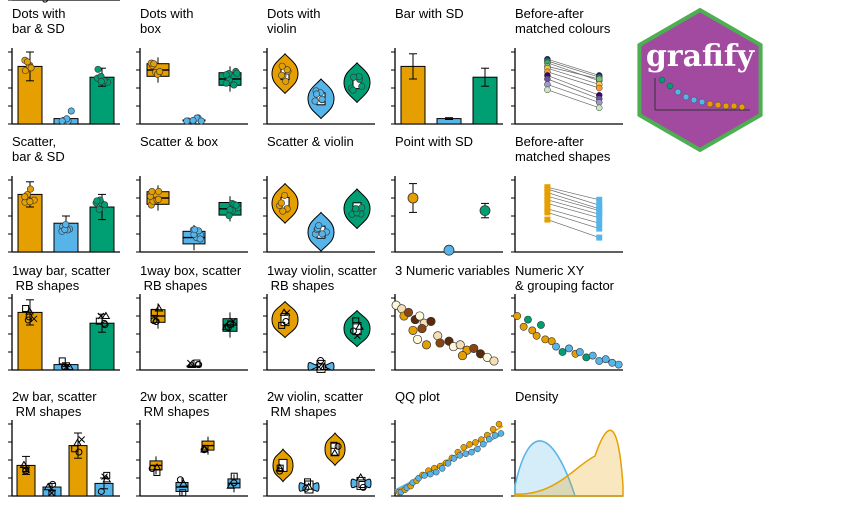  I want to click on panel-title-oneway-box: 1way box, scatter RB shapes, so click(191, 278).